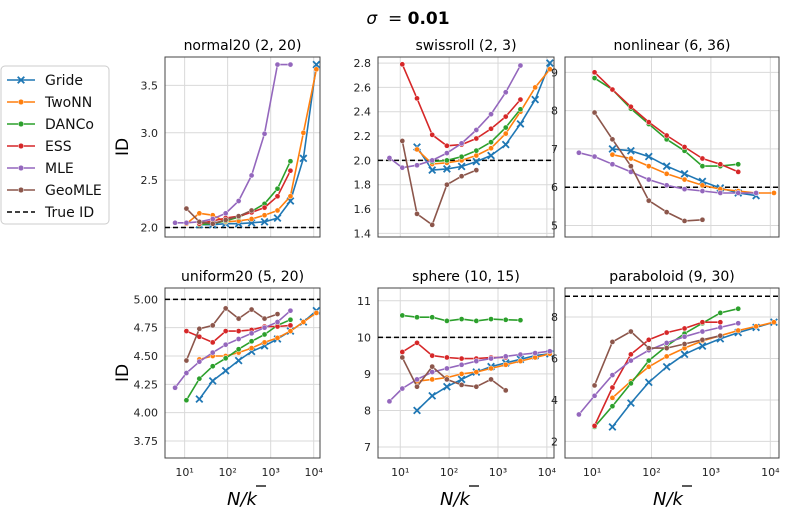 The width and height of the screenshot is (793, 529). I want to click on x-tick-label: 10², so click(651, 472).